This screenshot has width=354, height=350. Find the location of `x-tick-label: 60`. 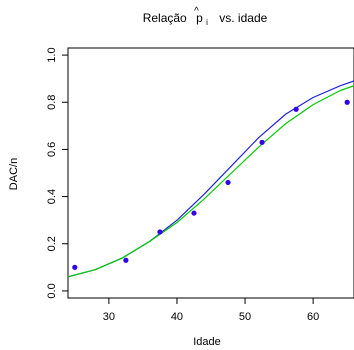

x-tick-label: 60 is located at coordinates (313, 317).